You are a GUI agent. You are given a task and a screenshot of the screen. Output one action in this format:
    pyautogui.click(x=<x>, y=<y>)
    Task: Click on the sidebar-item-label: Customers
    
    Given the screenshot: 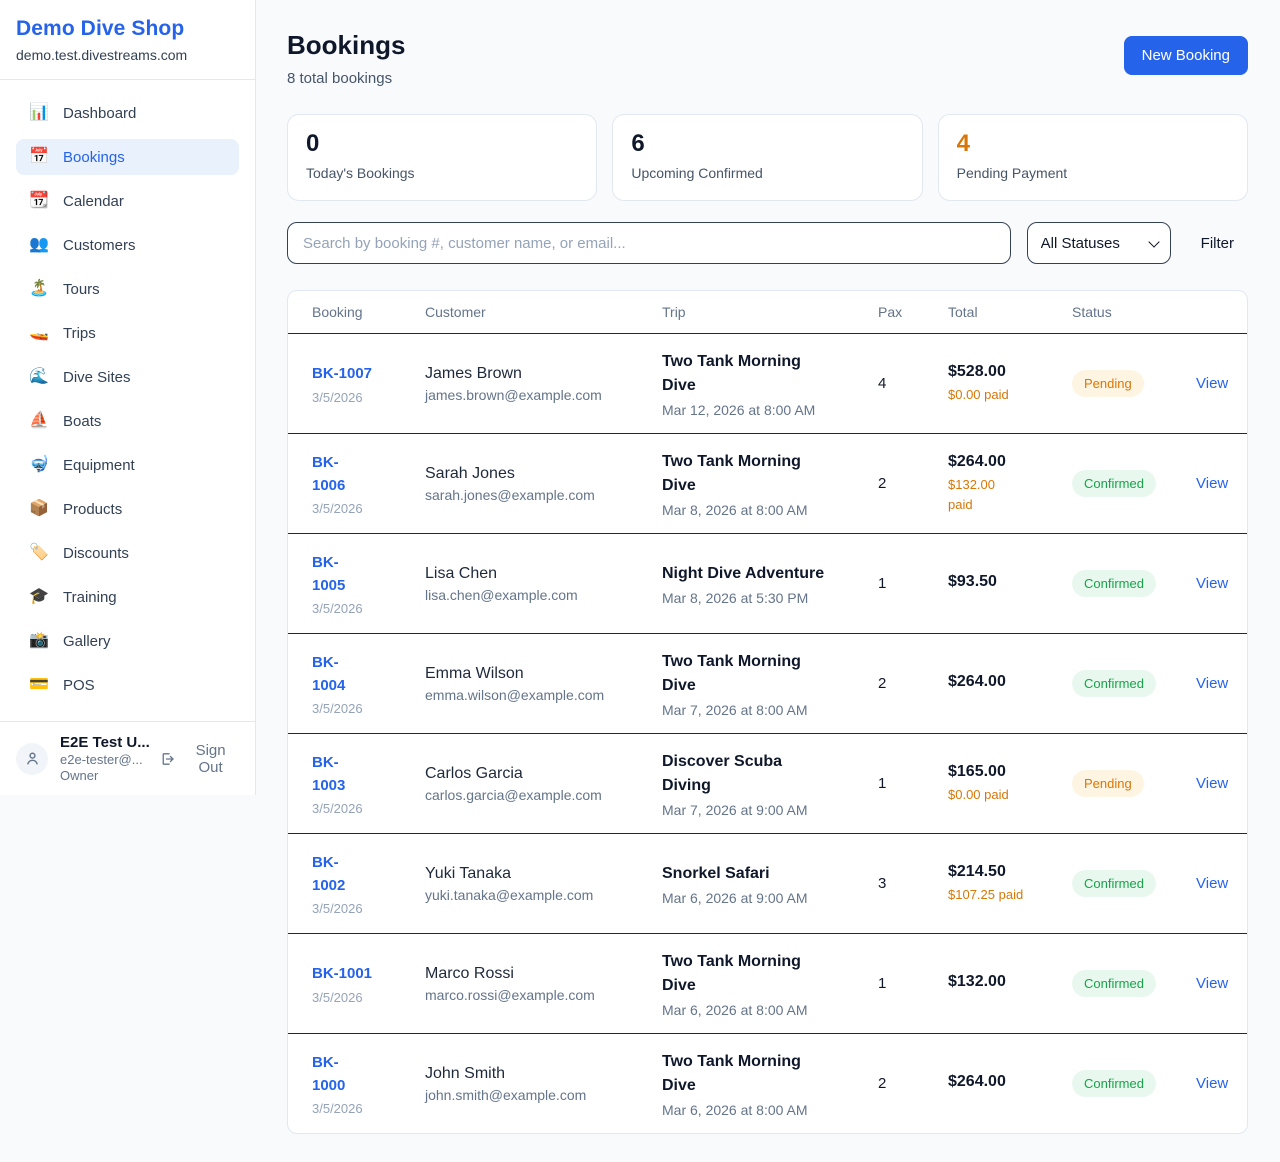 What is the action you would take?
    pyautogui.click(x=99, y=245)
    